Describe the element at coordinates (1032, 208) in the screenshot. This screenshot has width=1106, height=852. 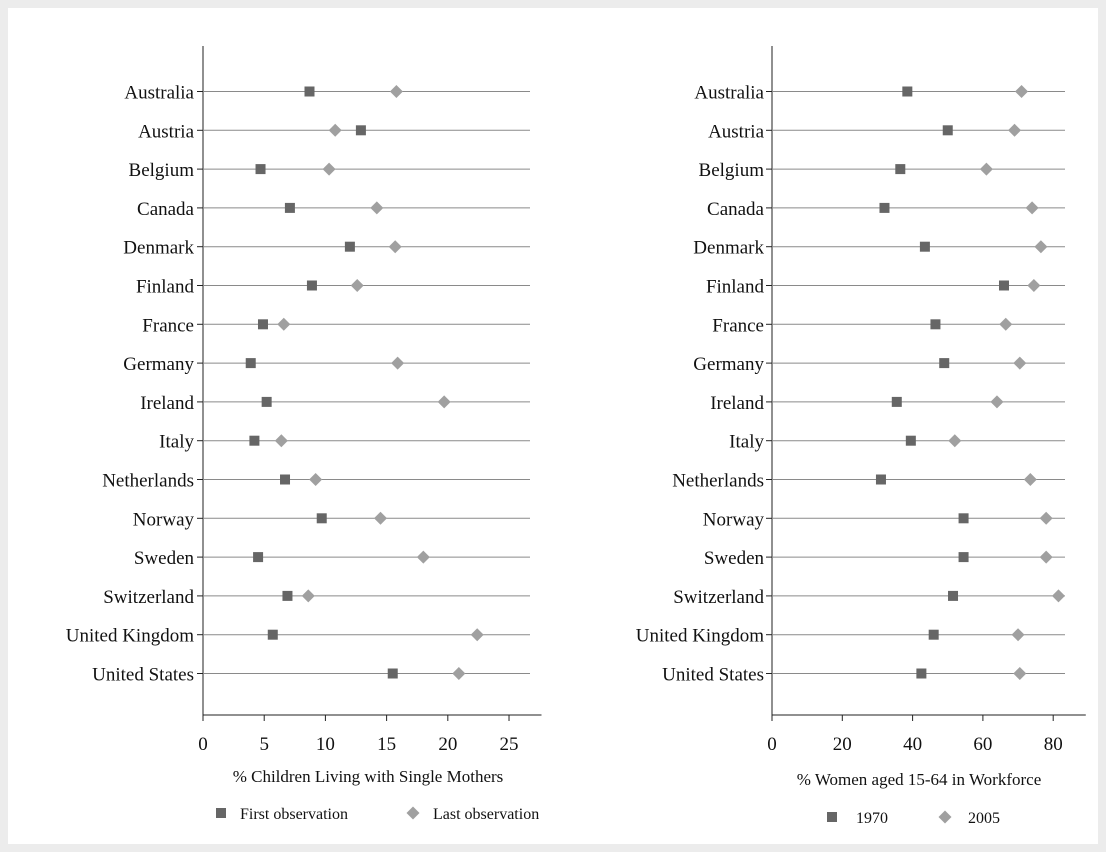
I see `marker-2005-canada` at that location.